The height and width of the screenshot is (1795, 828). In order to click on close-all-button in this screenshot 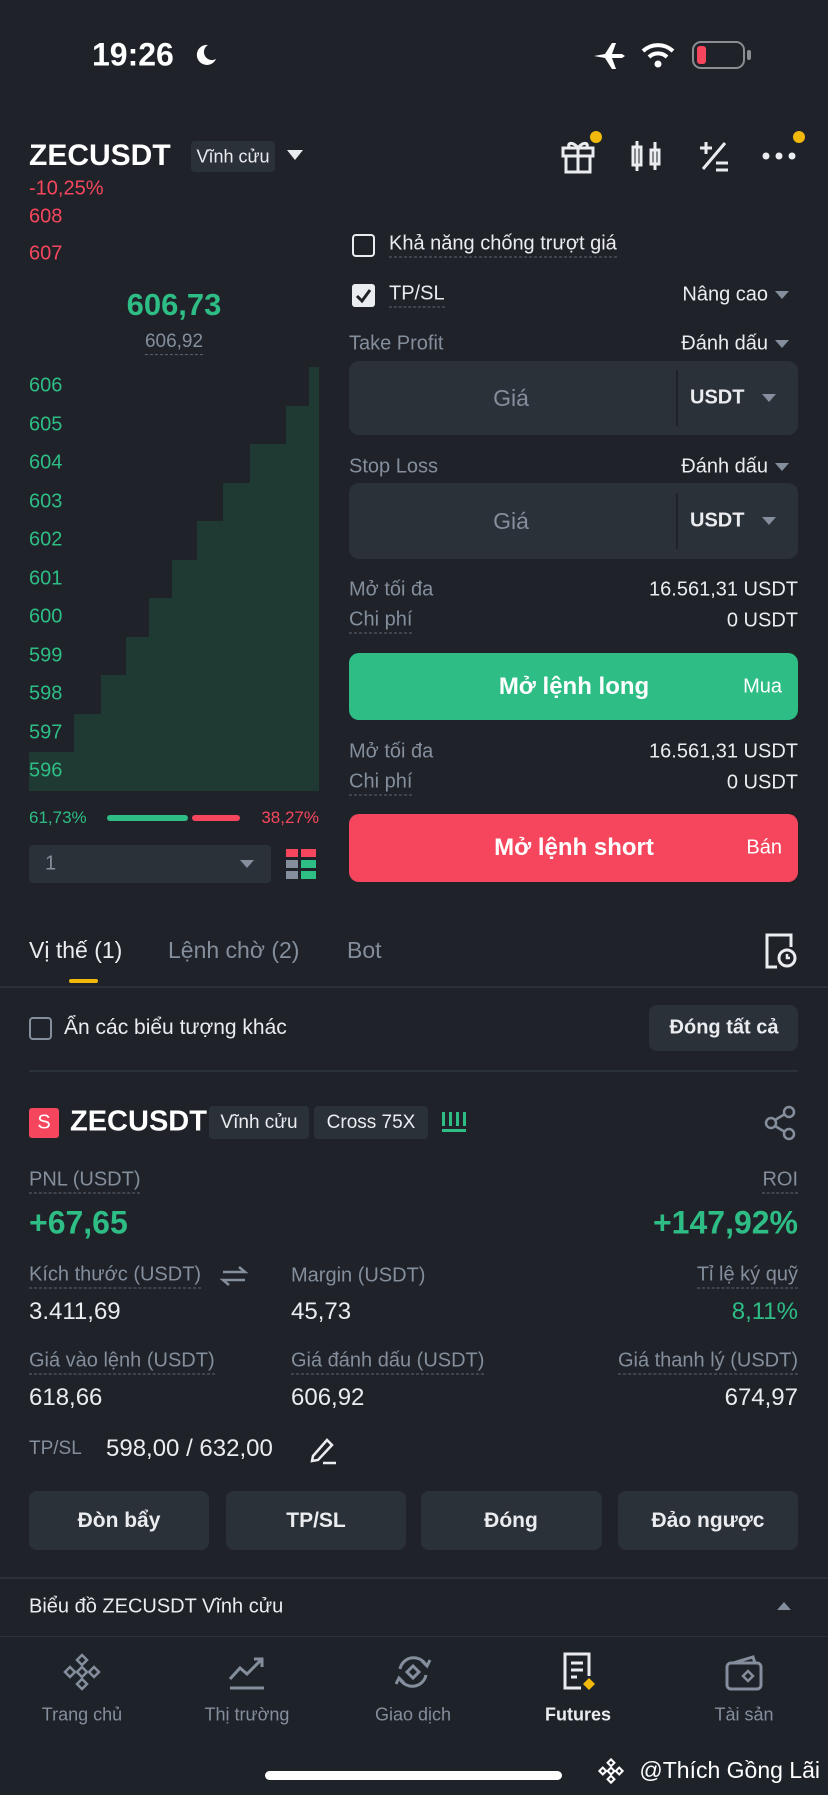, I will do `click(723, 1028)`.